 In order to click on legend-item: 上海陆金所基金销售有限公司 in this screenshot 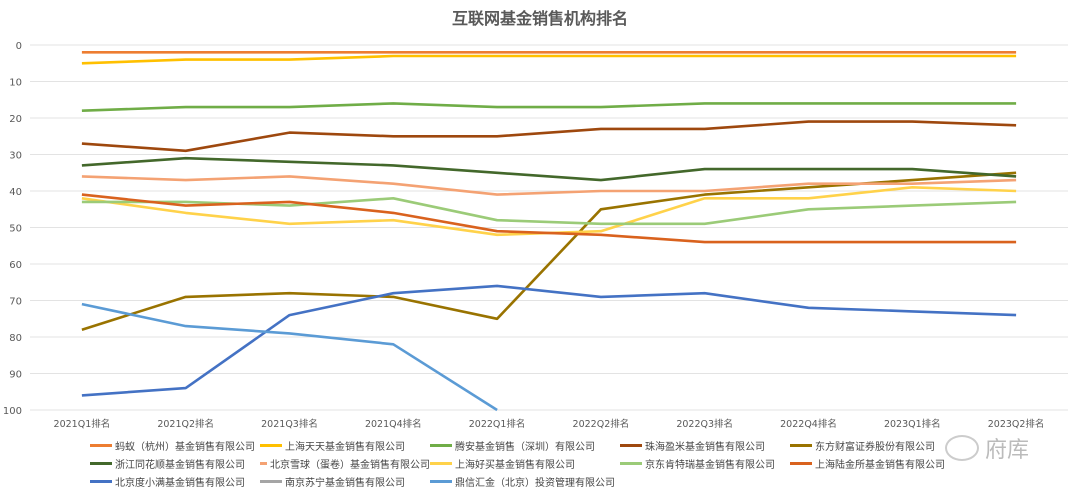, I will do `click(875, 463)`.